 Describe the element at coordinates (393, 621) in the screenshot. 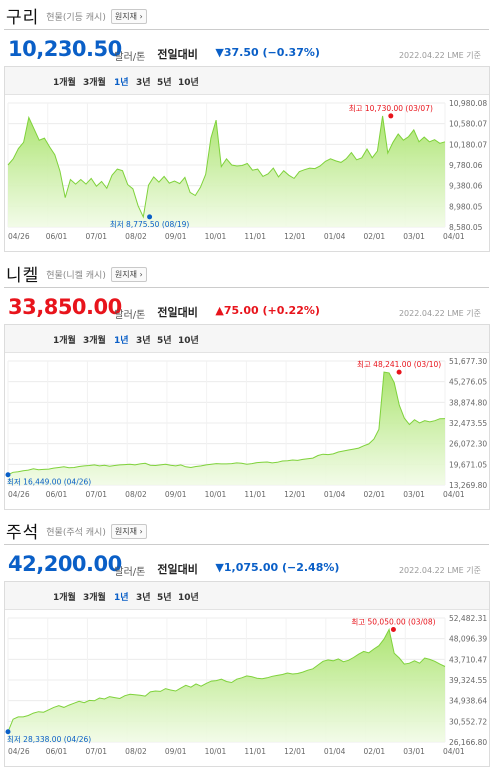

I see `high-label: 최고 50,050.00 (03/08)` at that location.